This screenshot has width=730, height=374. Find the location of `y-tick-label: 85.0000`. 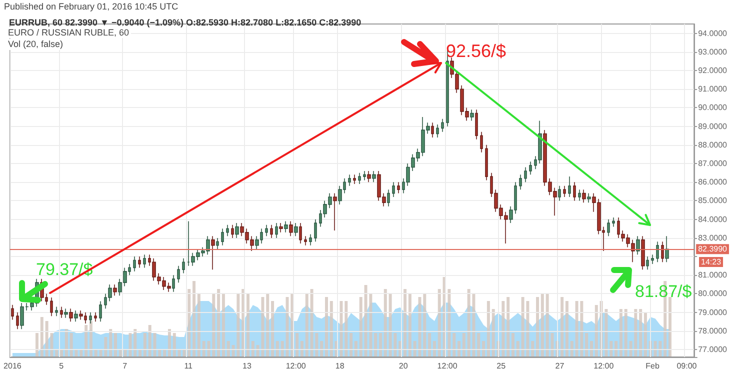

y-tick-label: 85.0000 is located at coordinates (713, 201).